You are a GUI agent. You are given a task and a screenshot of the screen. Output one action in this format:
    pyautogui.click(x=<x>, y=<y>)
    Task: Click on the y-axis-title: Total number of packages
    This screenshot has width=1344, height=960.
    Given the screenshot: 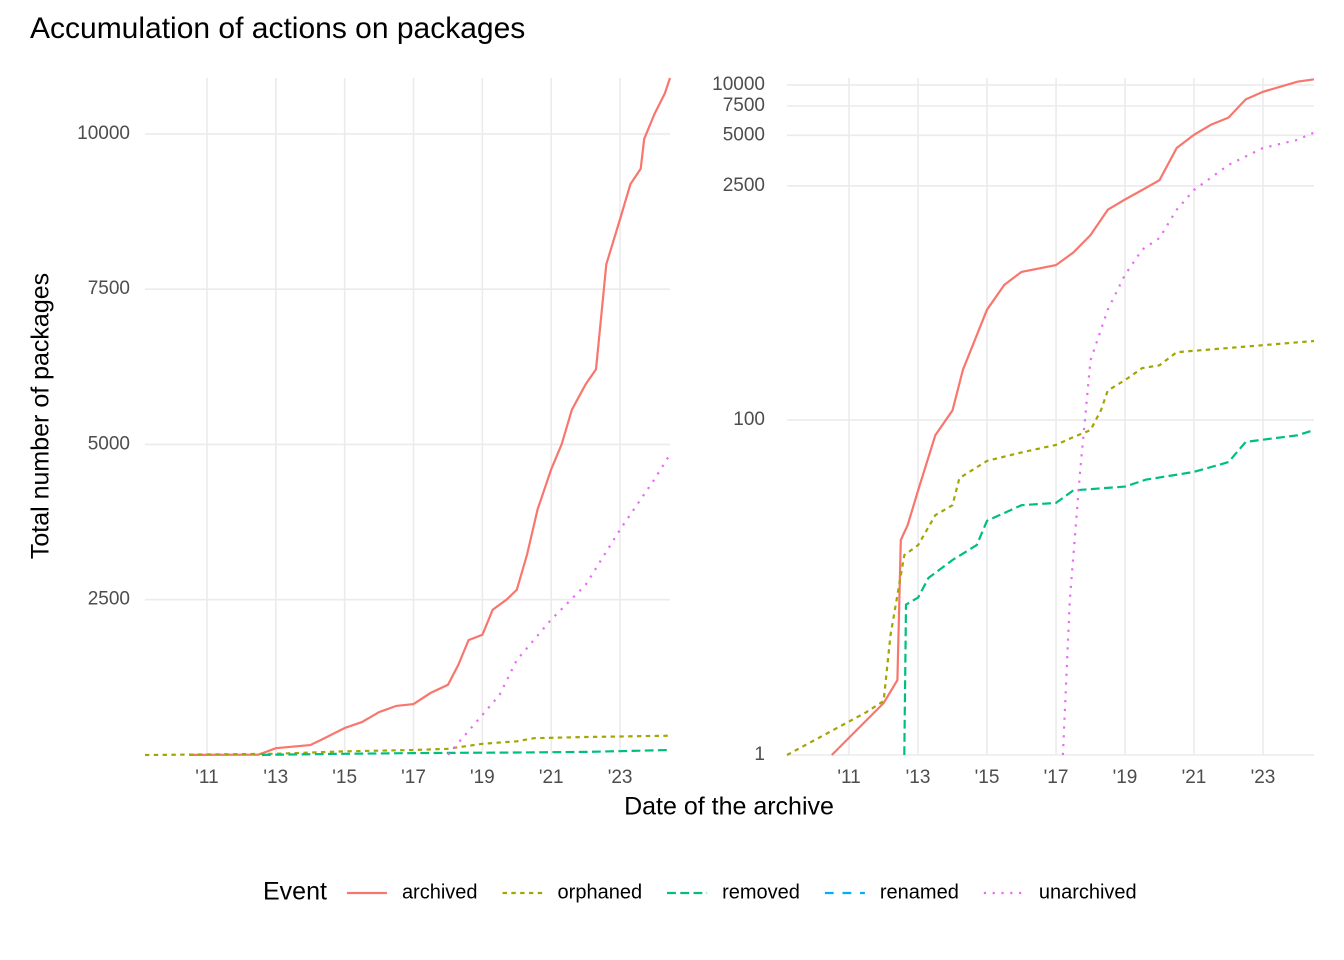 What is the action you would take?
    pyautogui.click(x=41, y=416)
    